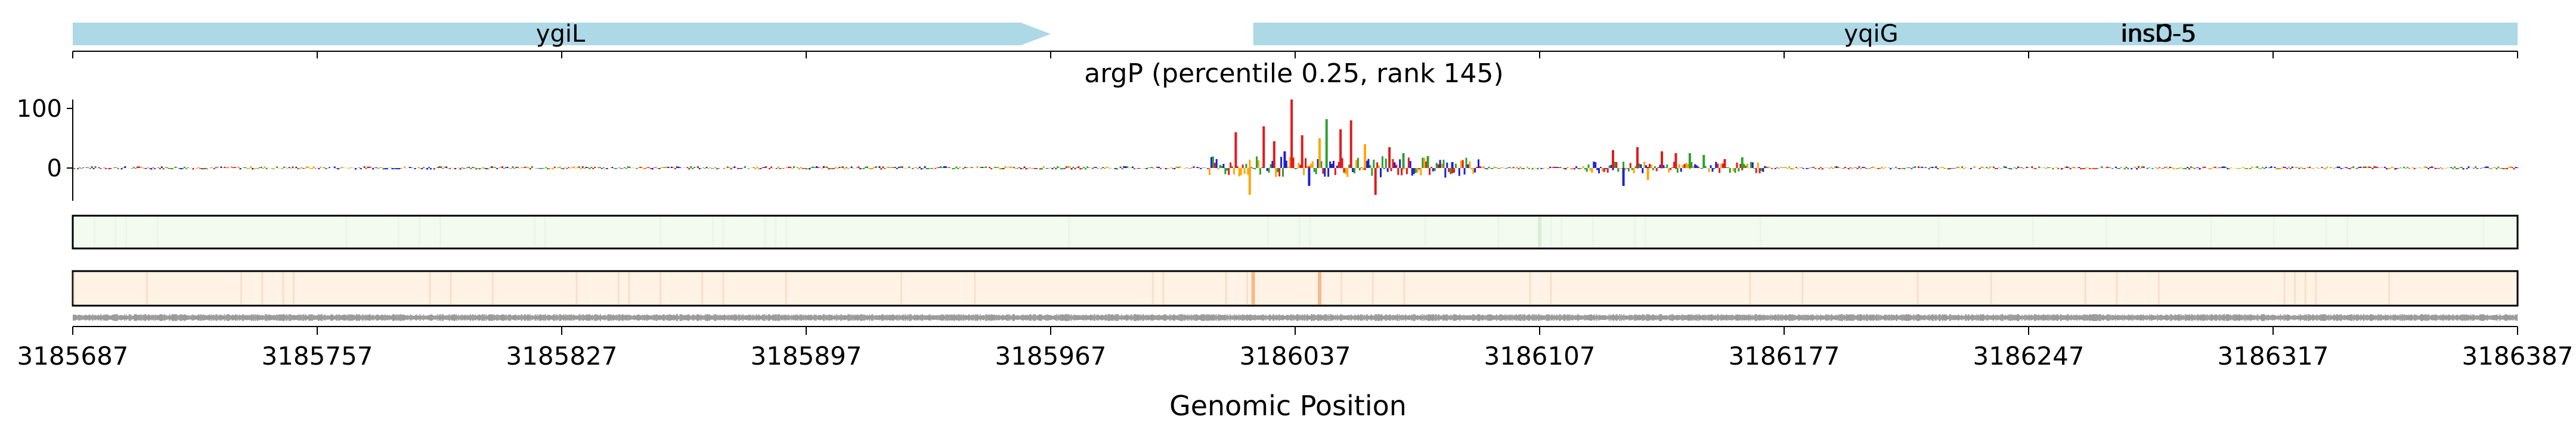 Image resolution: width=2576 pixels, height=429 pixels. I want to click on gene-track-axis, so click(1295, 54).